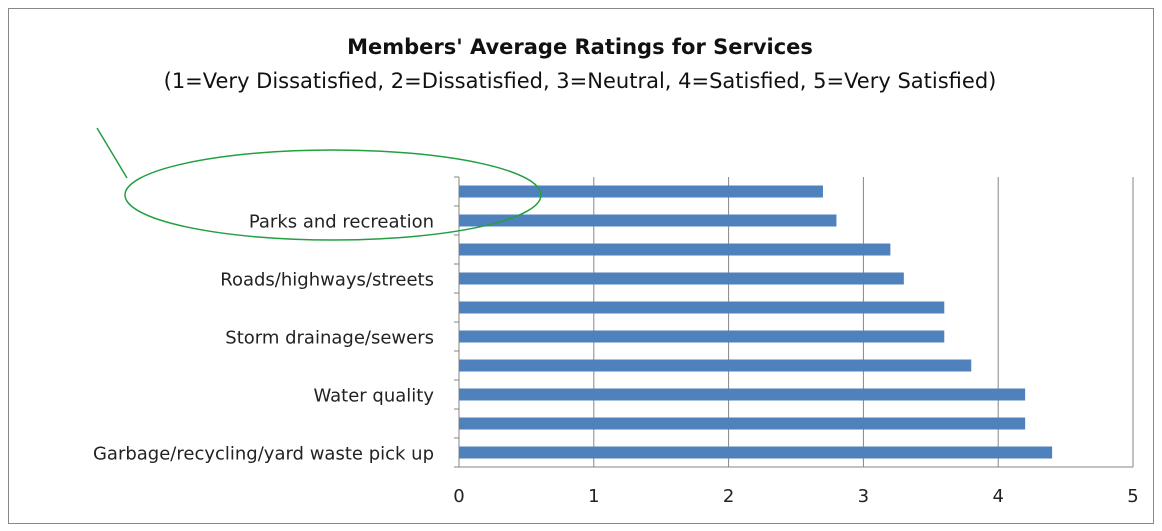  I want to click on x-tick-label: 5, so click(1132, 496).